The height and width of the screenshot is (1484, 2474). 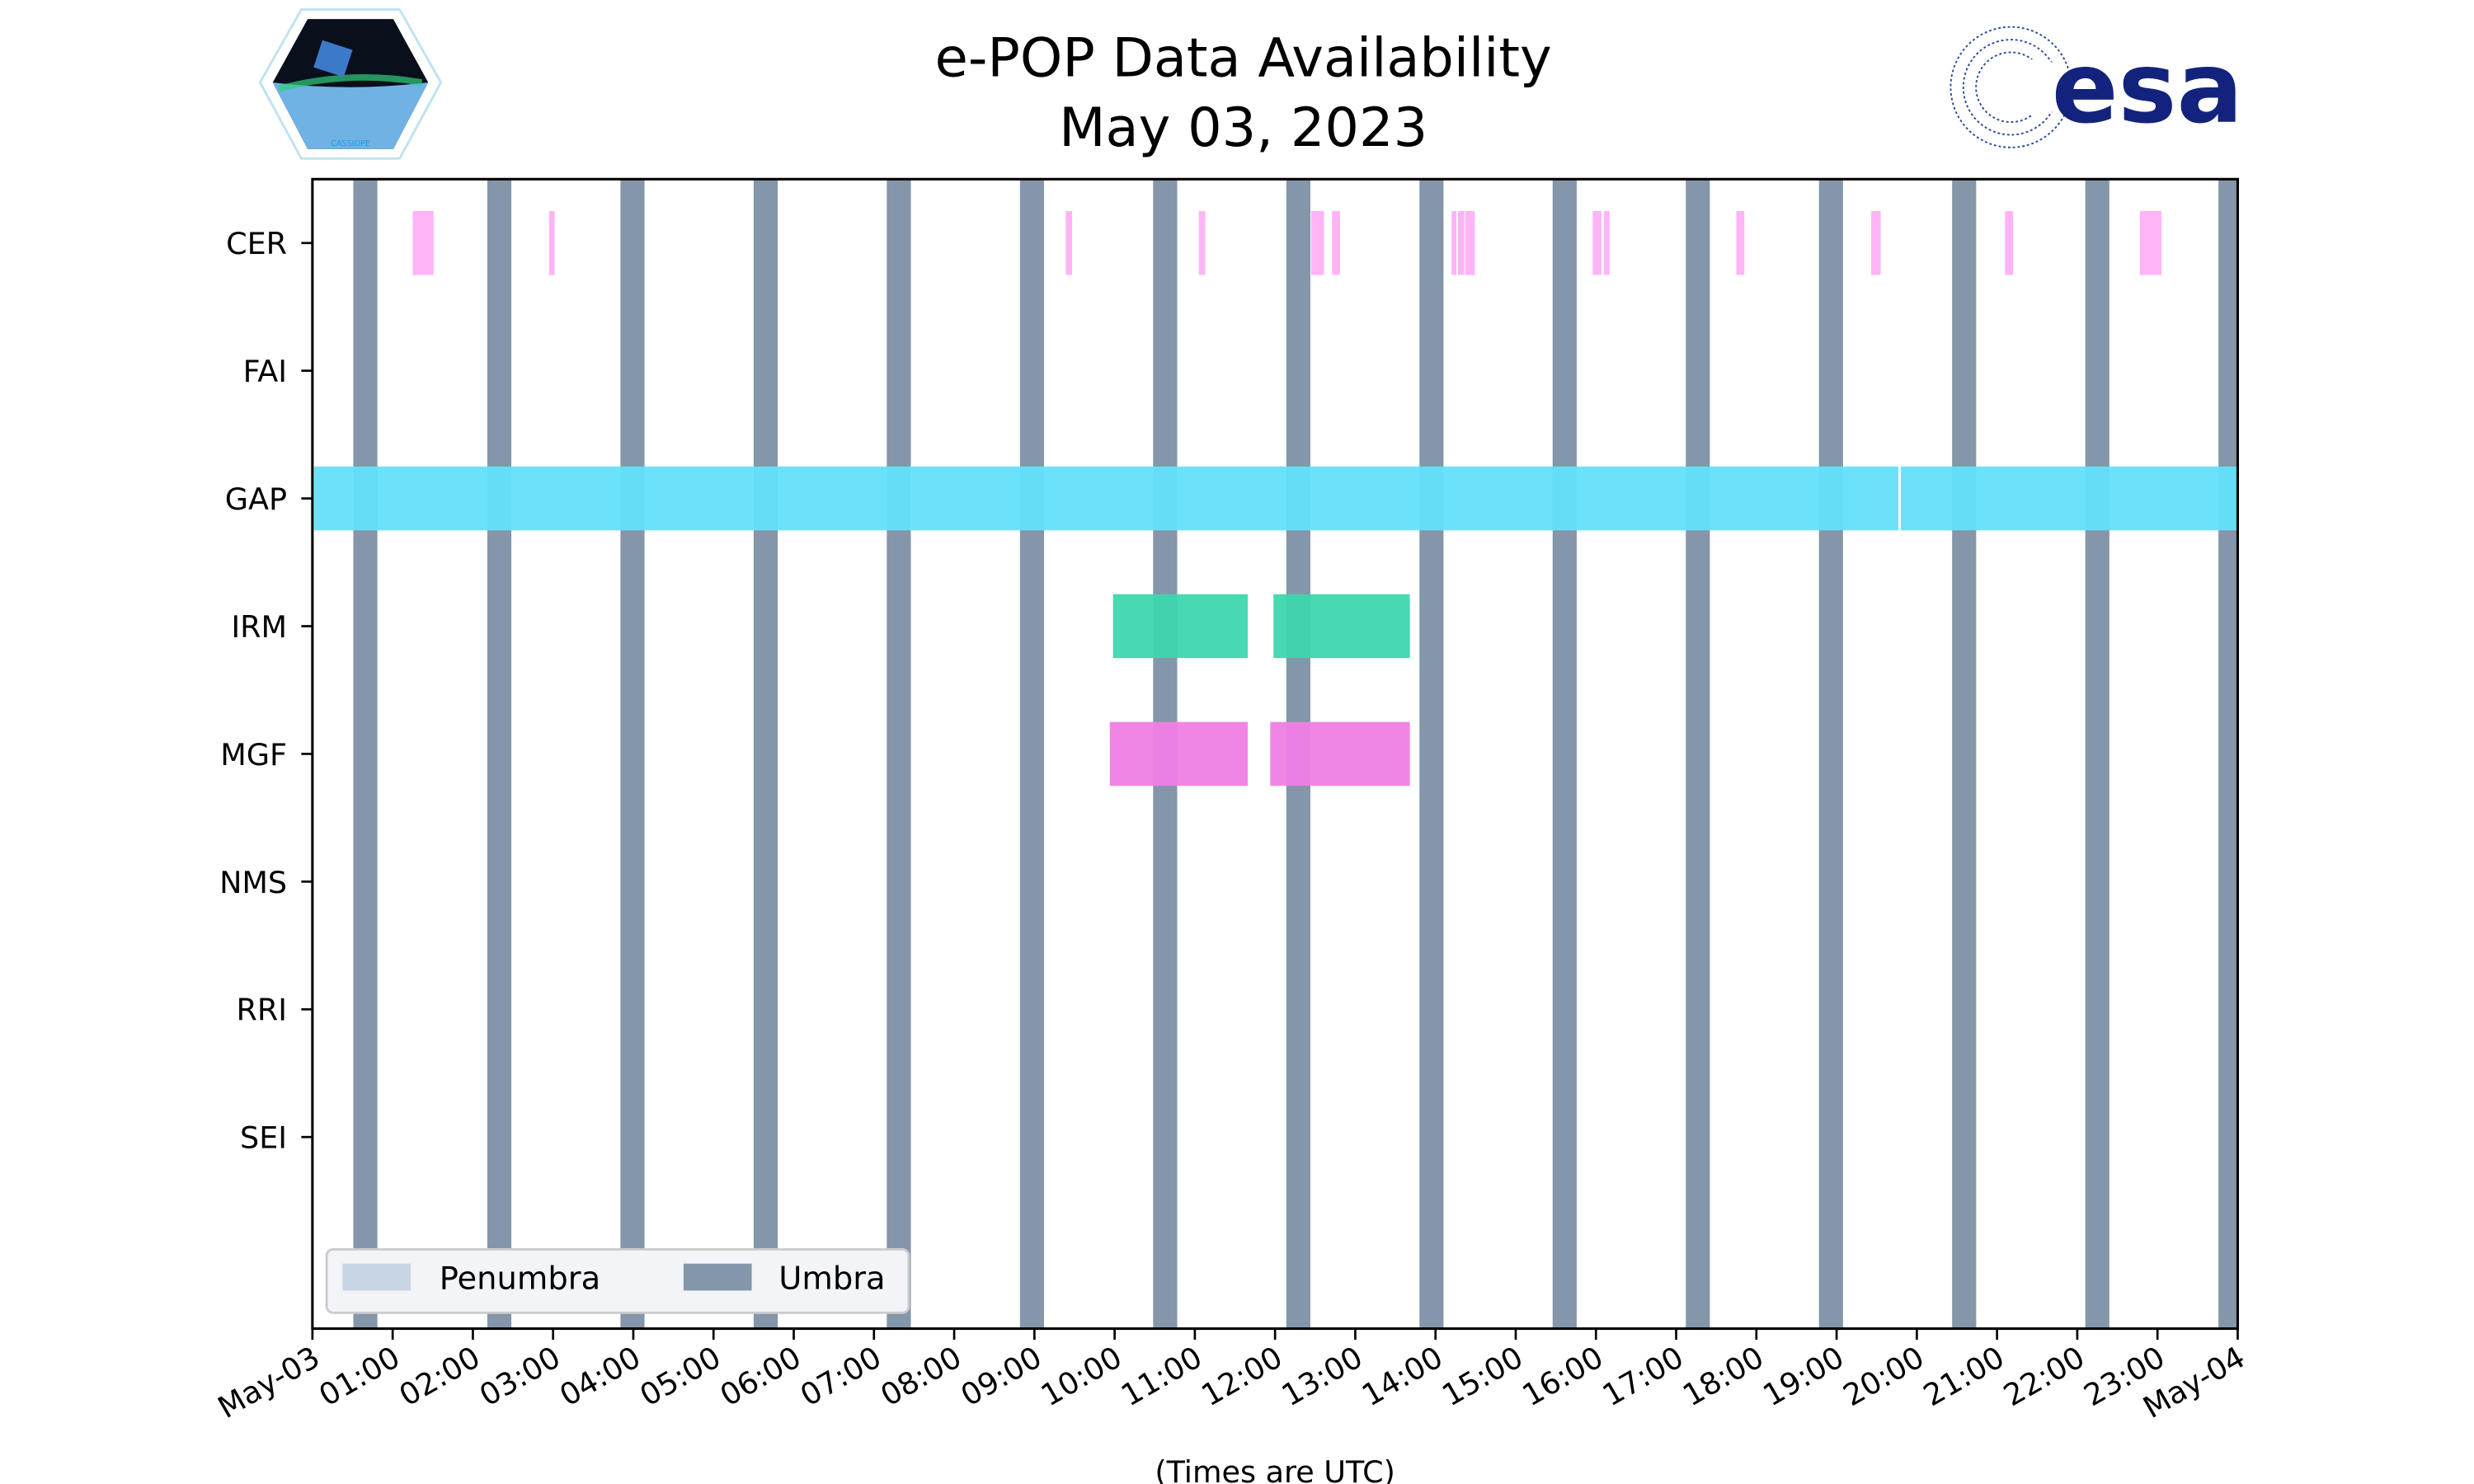 I want to click on x-tick-label: 02:00, so click(x=440, y=1376).